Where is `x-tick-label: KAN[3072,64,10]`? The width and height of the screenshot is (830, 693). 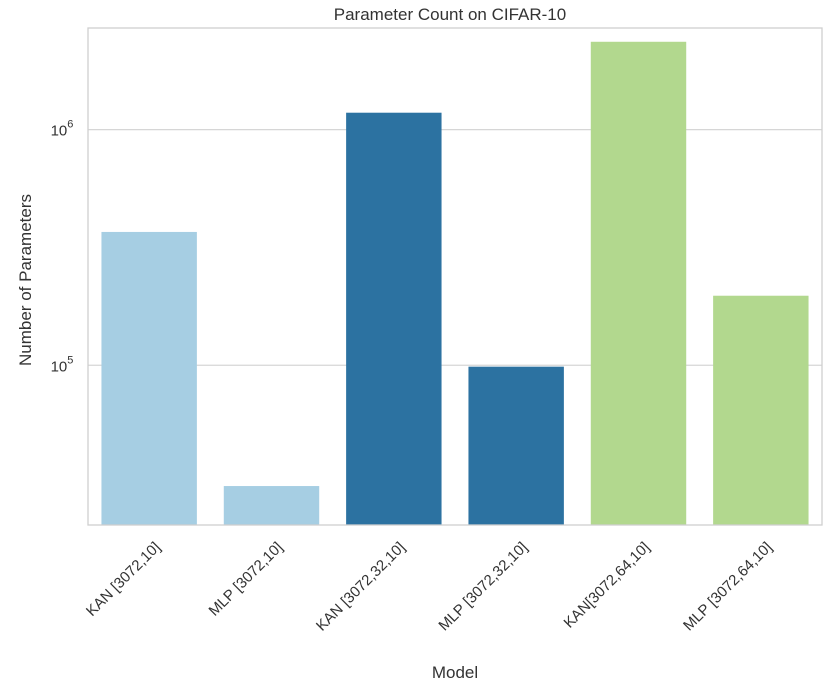
x-tick-label: KAN[3072,64,10] is located at coordinates (607, 585).